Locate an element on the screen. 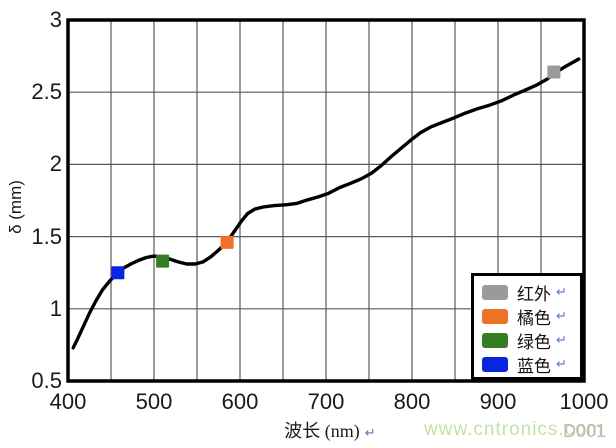  legend-label: 橘色 is located at coordinates (534, 318).